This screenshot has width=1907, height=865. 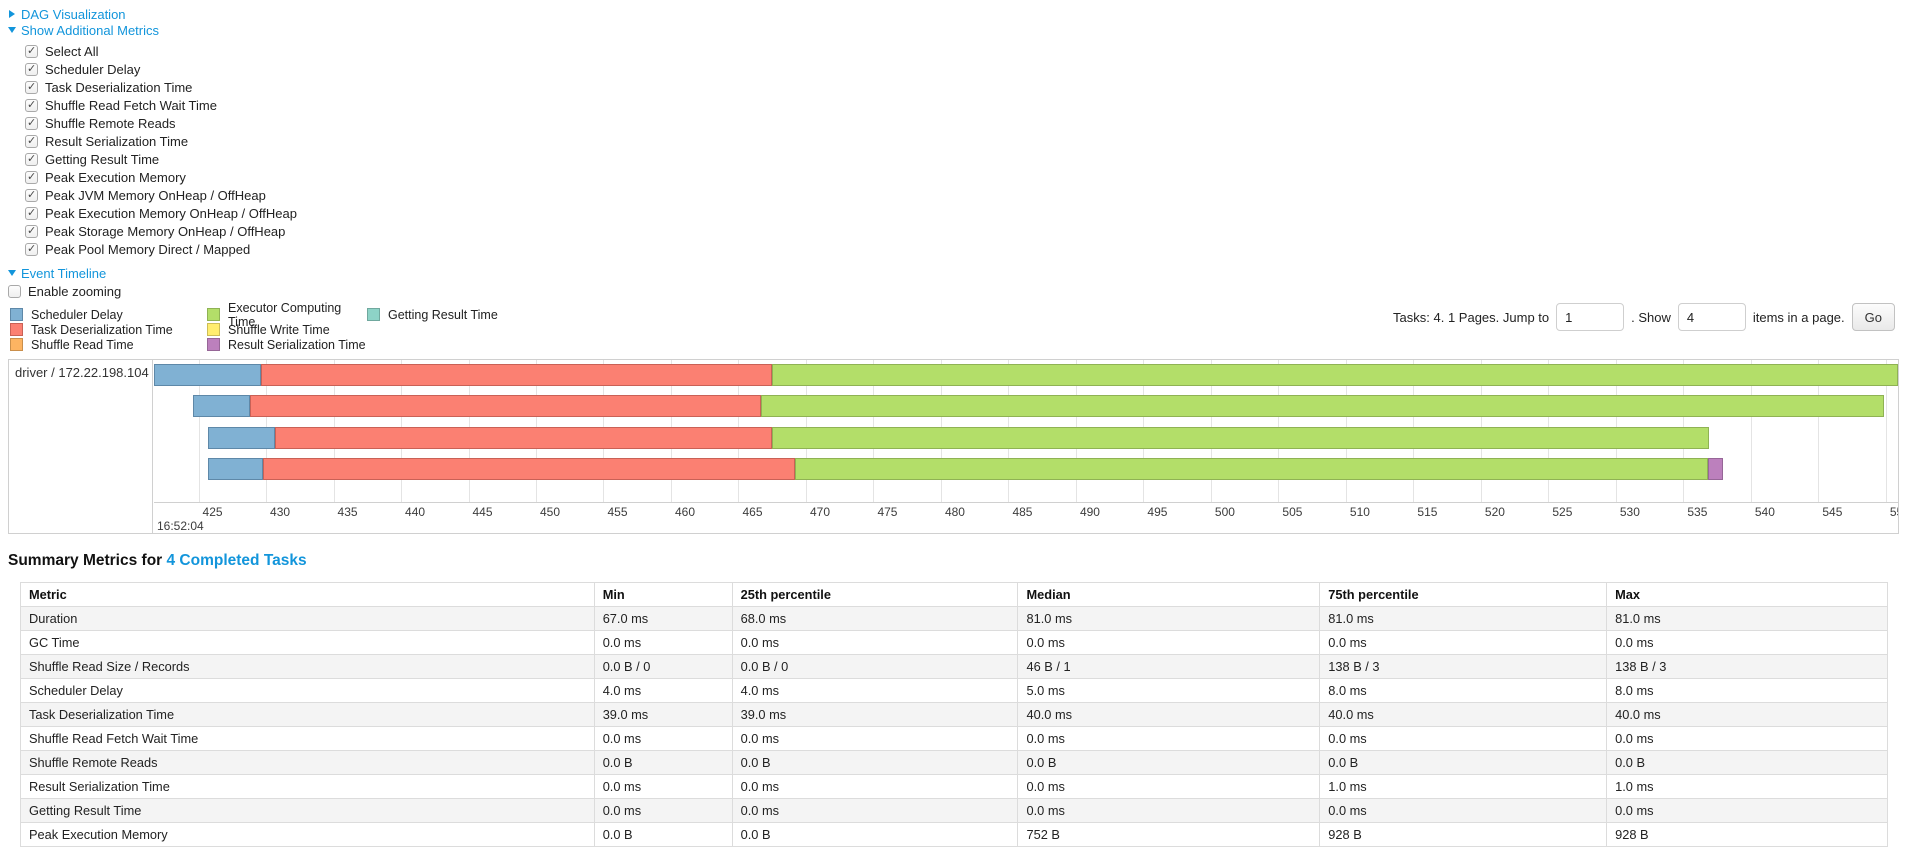 What do you see at coordinates (966, 177) in the screenshot?
I see `metric-checkbox-row: Peak Execution Memory` at bounding box center [966, 177].